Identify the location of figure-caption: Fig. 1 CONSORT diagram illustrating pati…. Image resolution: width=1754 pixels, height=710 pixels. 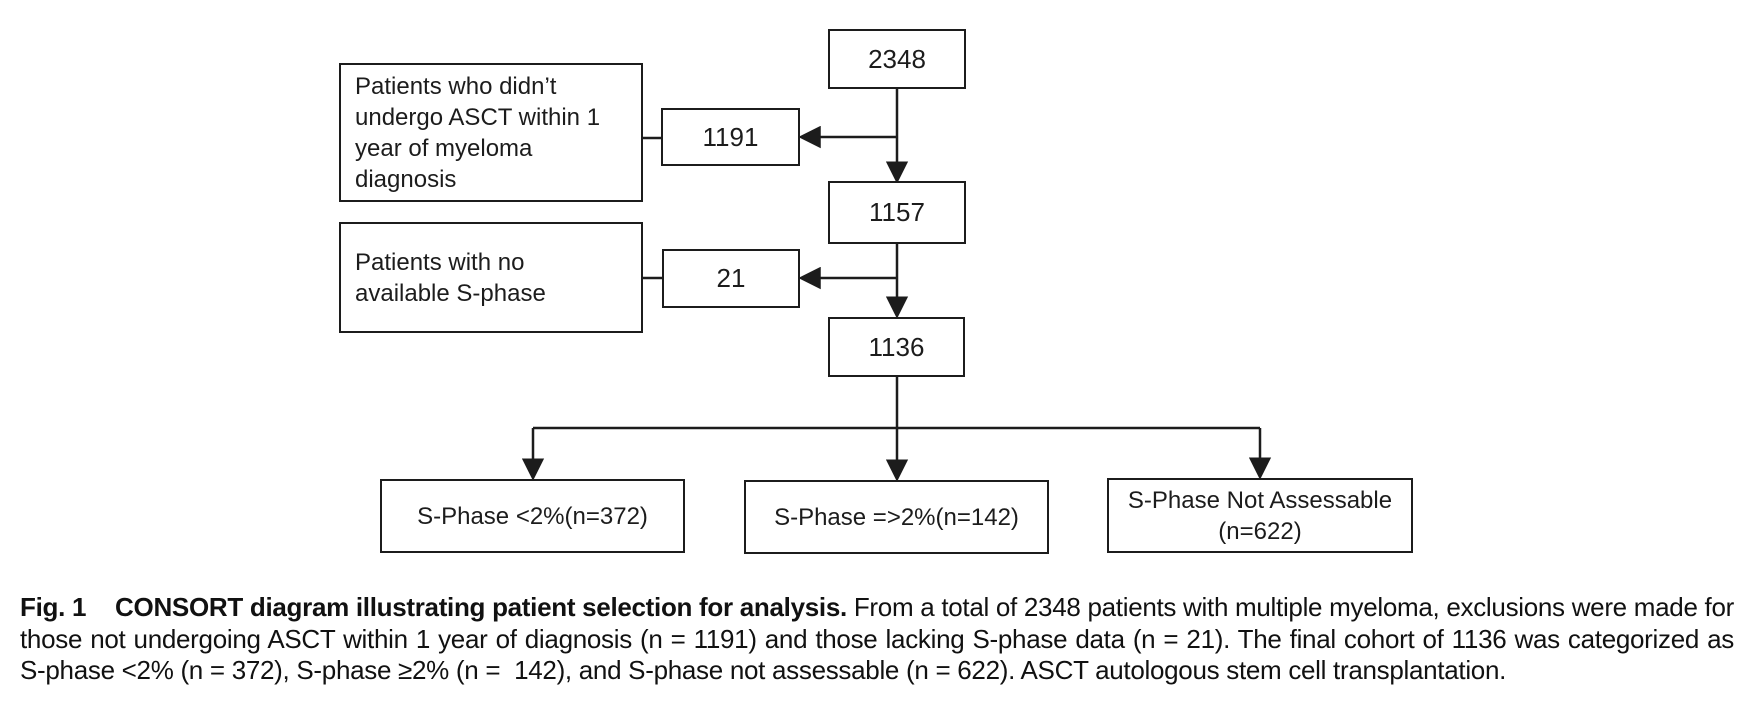
(877, 639).